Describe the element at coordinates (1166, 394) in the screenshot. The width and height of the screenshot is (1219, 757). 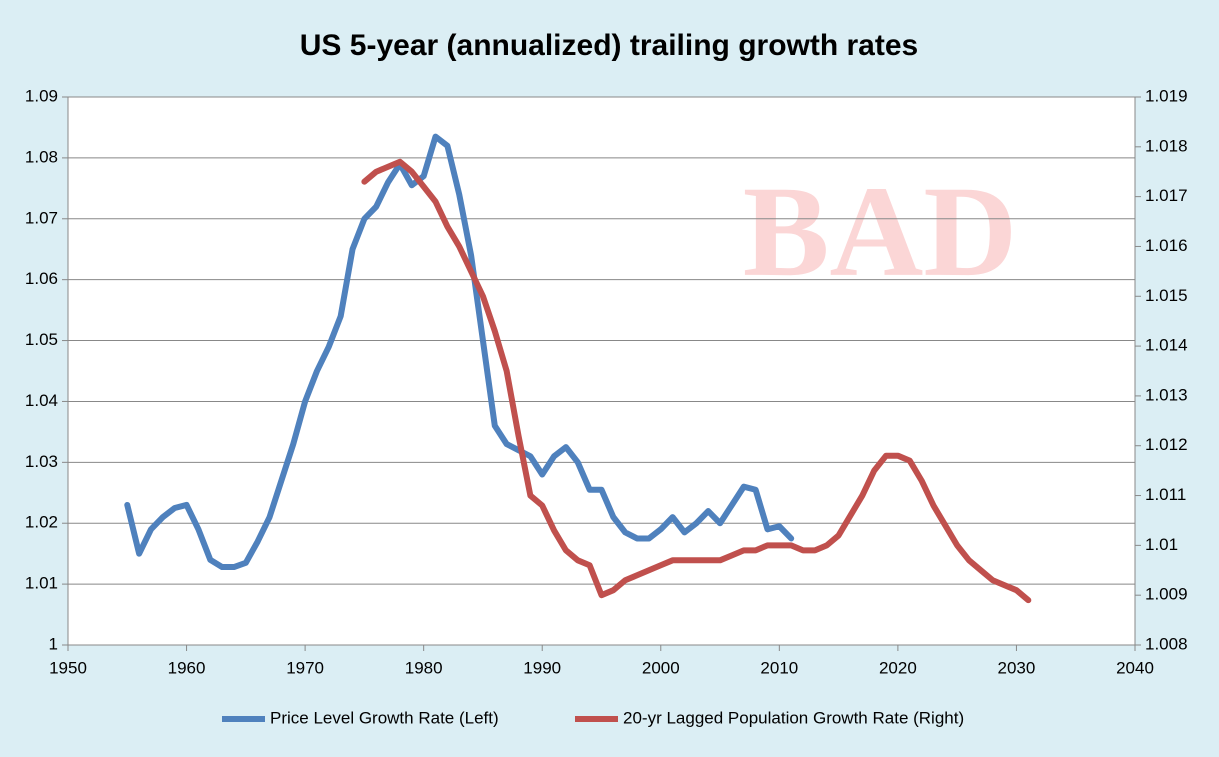
I see `y2-tick-label: 1.013` at that location.